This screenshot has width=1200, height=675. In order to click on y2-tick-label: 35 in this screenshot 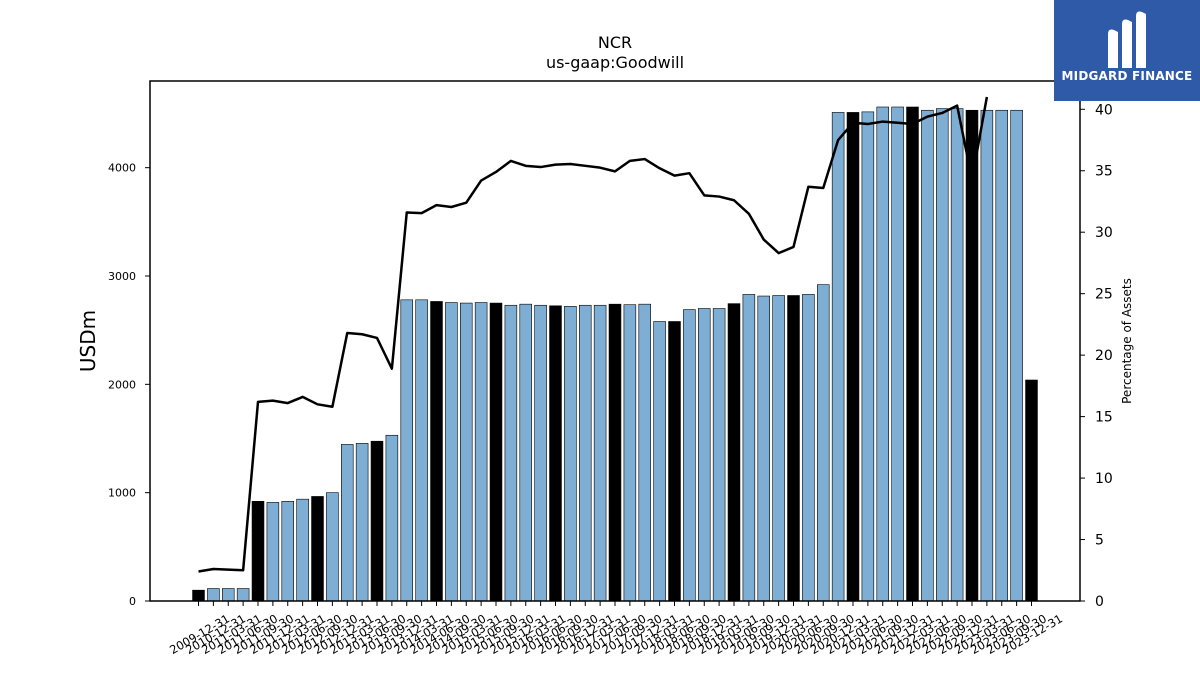, I will do `click(1104, 172)`.